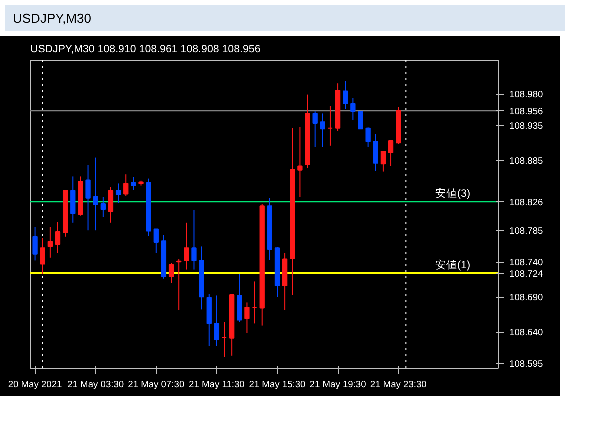  I want to click on ref-line-label: 安値(3), so click(453, 193).